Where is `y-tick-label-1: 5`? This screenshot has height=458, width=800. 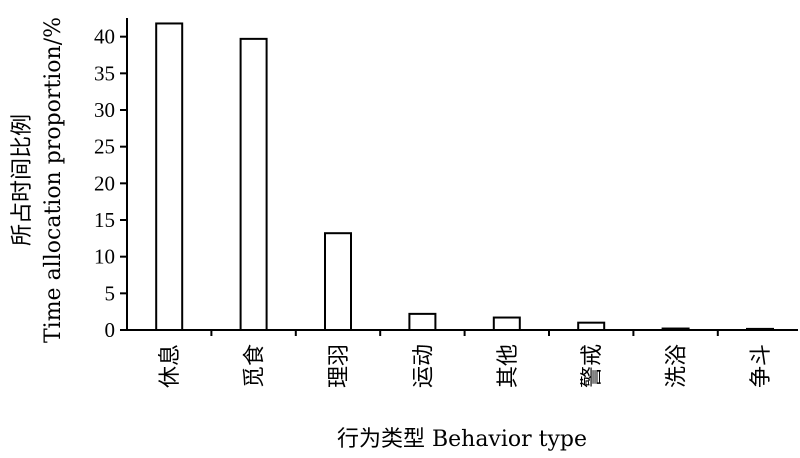 y-tick-label-1: 5 is located at coordinates (110, 293).